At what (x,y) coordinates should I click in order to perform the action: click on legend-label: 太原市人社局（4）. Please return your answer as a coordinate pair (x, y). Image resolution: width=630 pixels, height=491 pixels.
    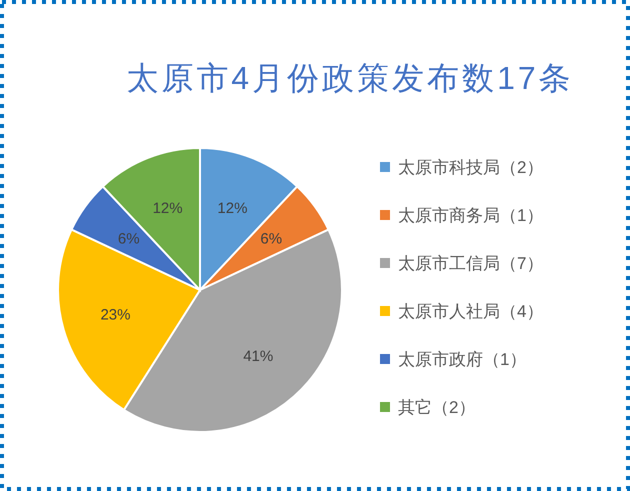
    Looking at the image, I should click on (471, 311).